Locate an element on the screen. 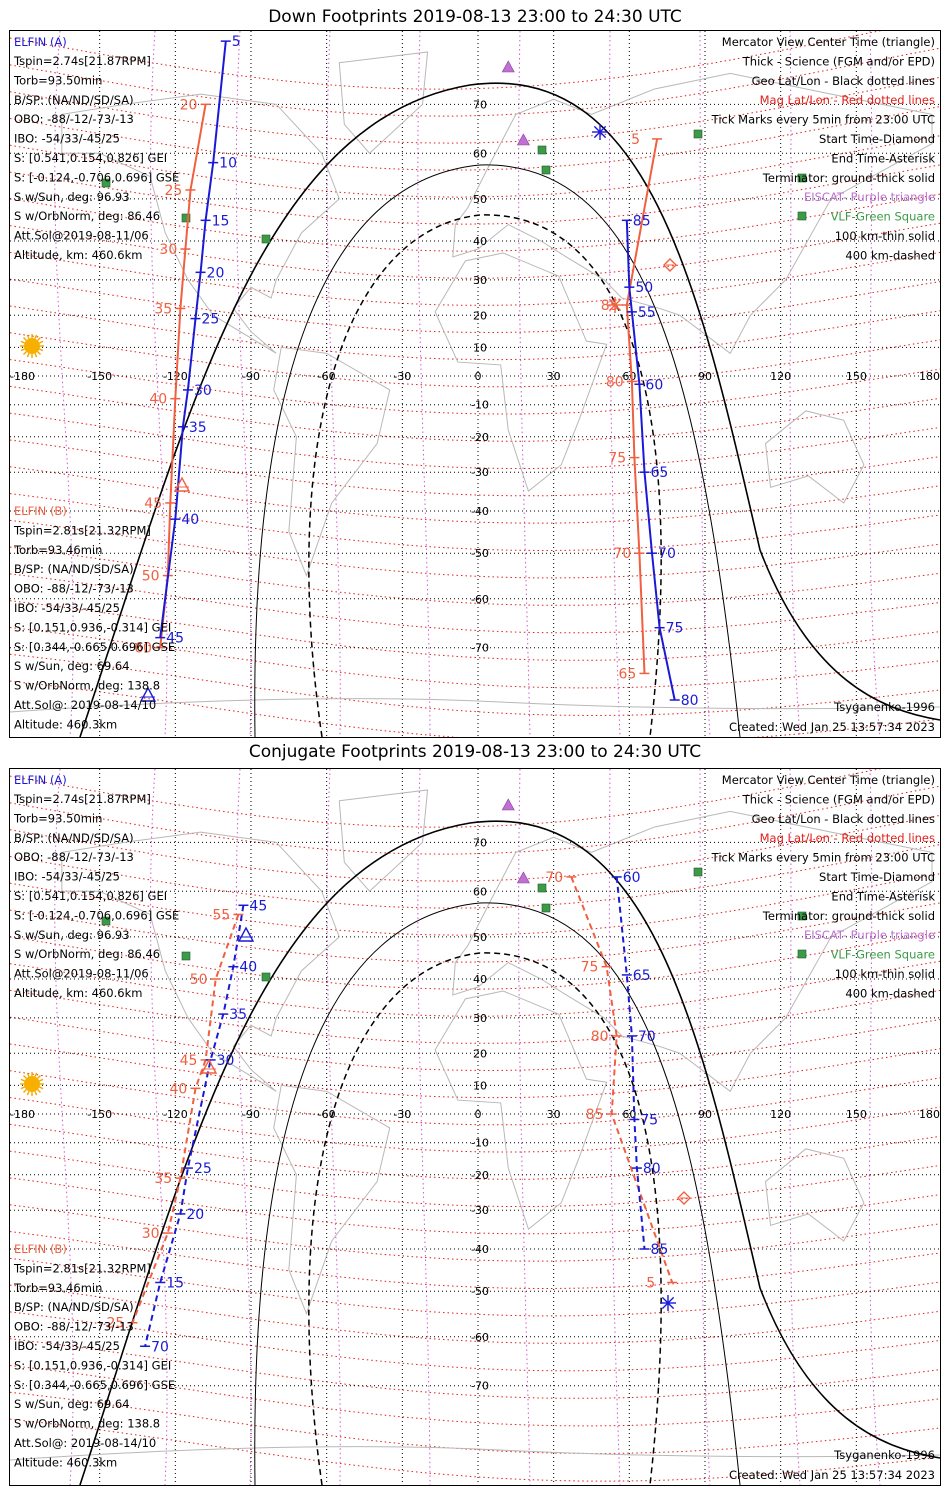 This screenshot has width=950, height=1500. center-triangle-icon is located at coordinates (148, 694).